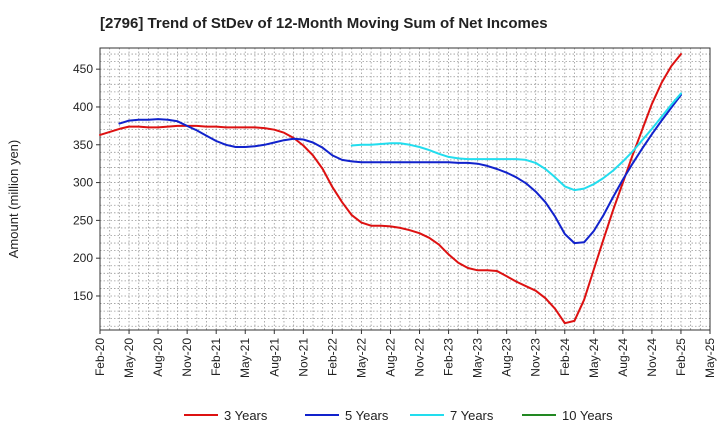  I want to click on x-tick-label: May-21, so click(245, 358).